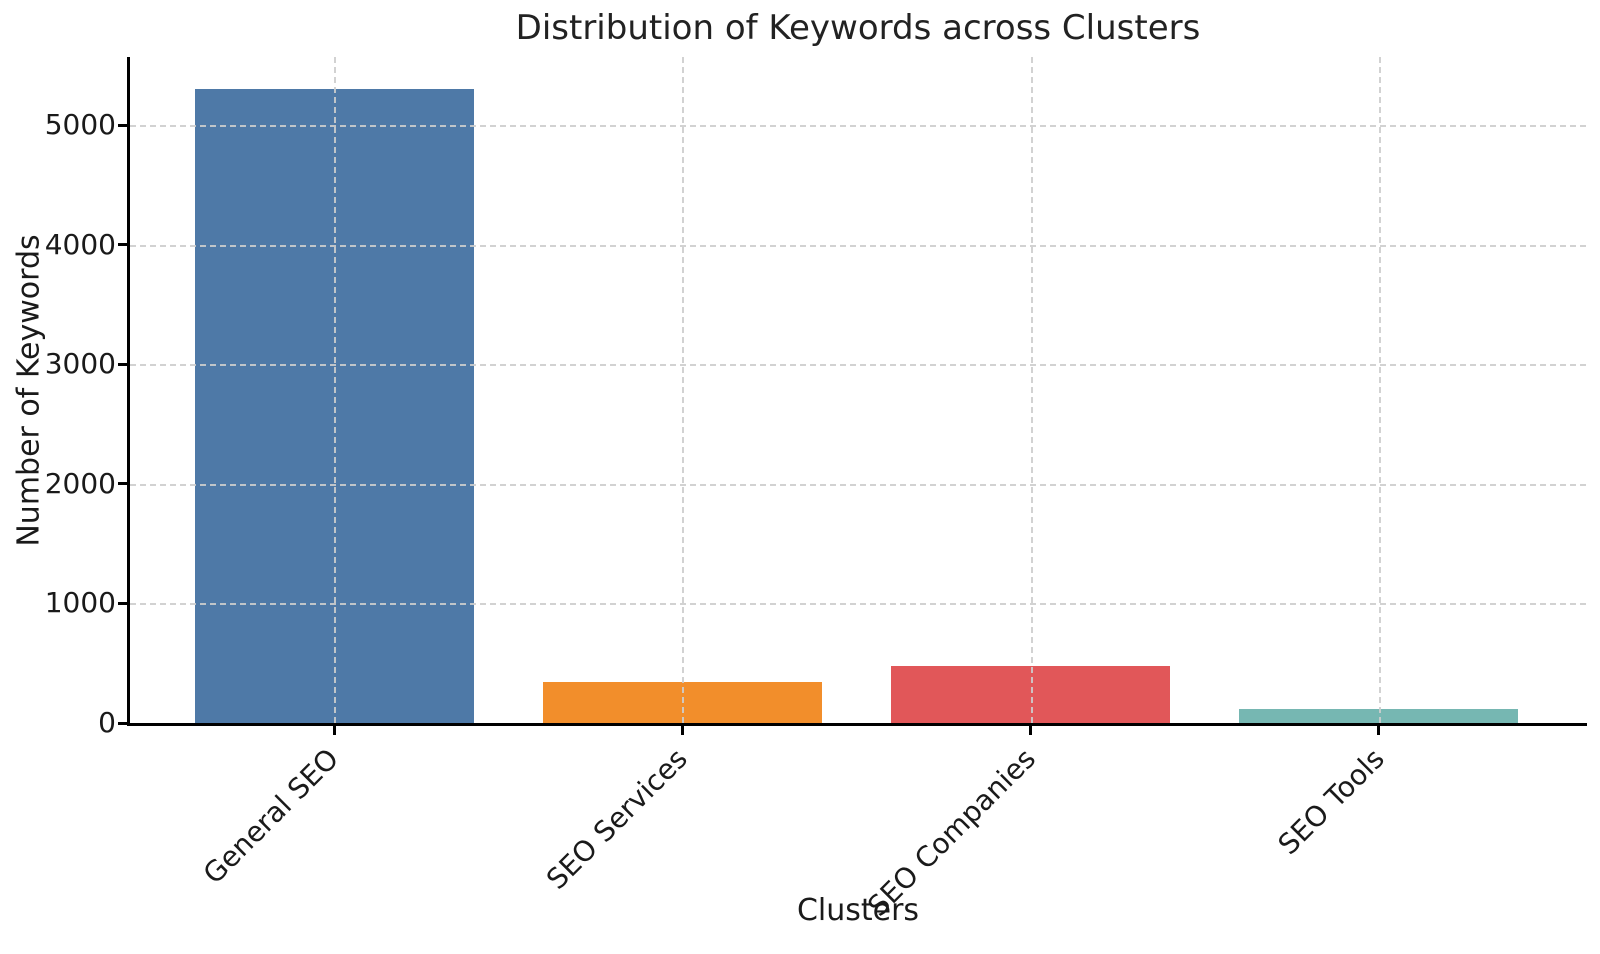 This screenshot has height=954, width=1600. Describe the element at coordinates (80, 125) in the screenshot. I see `y-tick-label: 5000` at that location.